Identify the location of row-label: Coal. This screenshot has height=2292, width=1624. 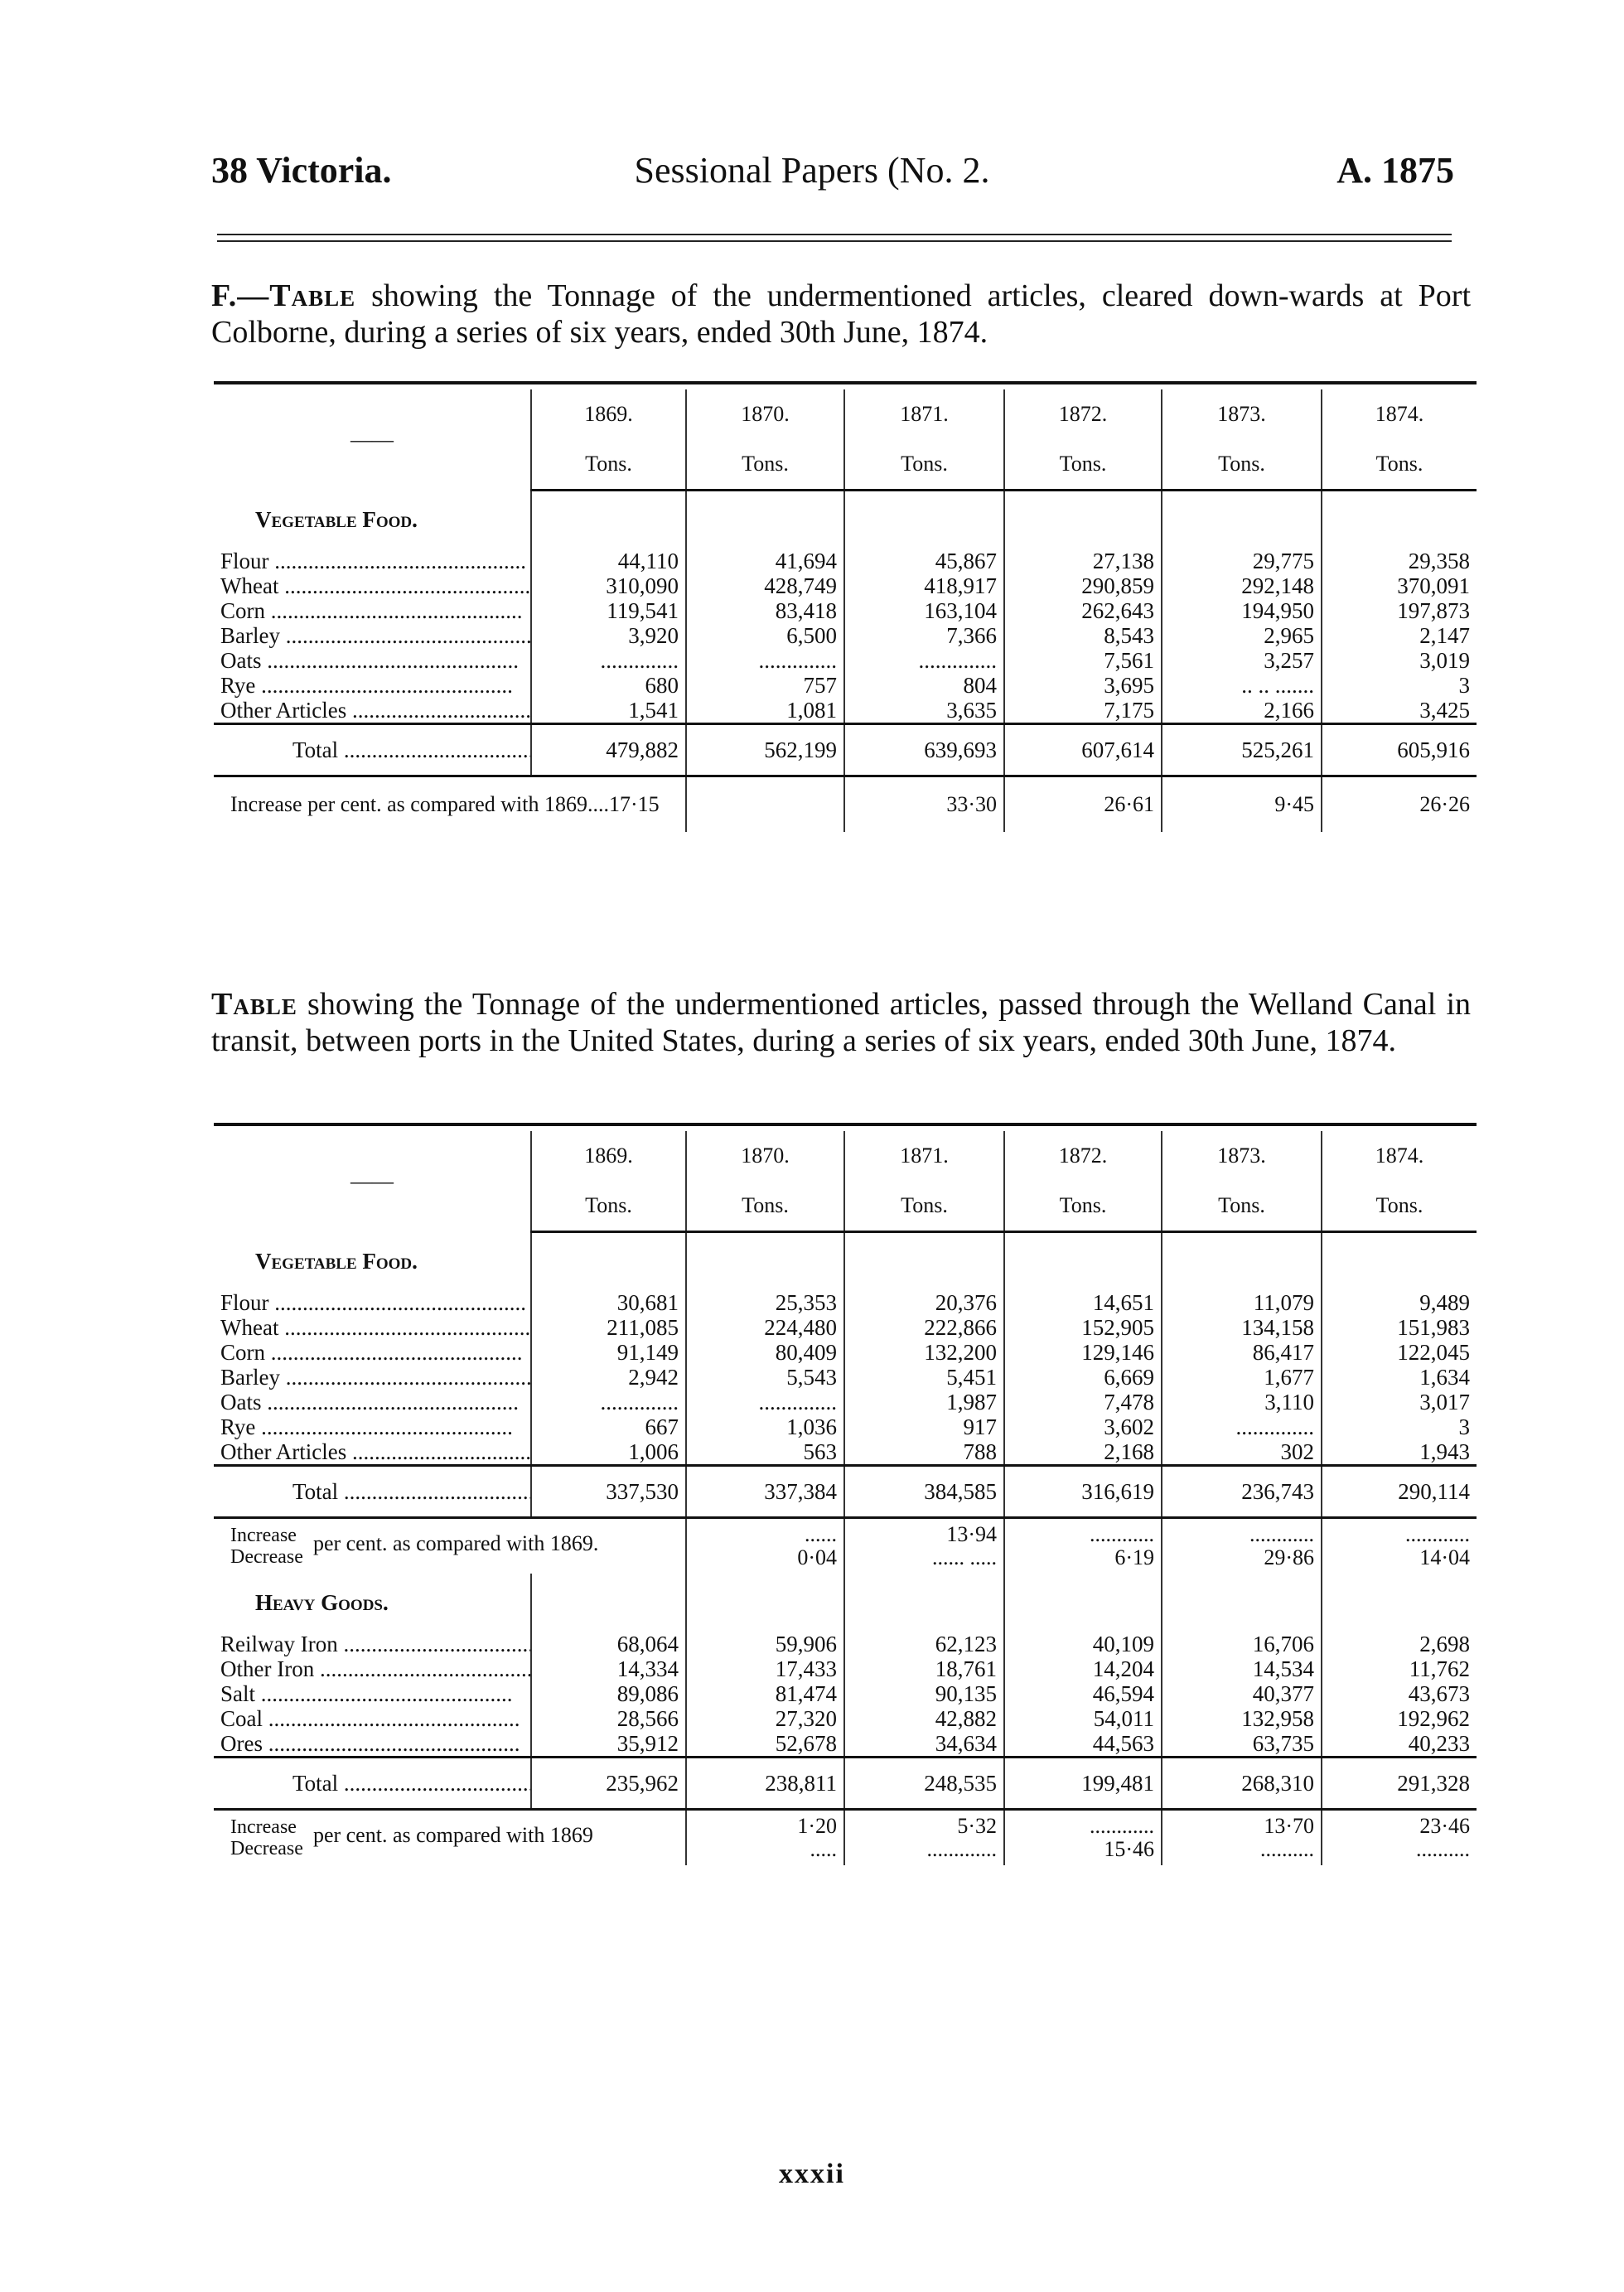
(370, 1718).